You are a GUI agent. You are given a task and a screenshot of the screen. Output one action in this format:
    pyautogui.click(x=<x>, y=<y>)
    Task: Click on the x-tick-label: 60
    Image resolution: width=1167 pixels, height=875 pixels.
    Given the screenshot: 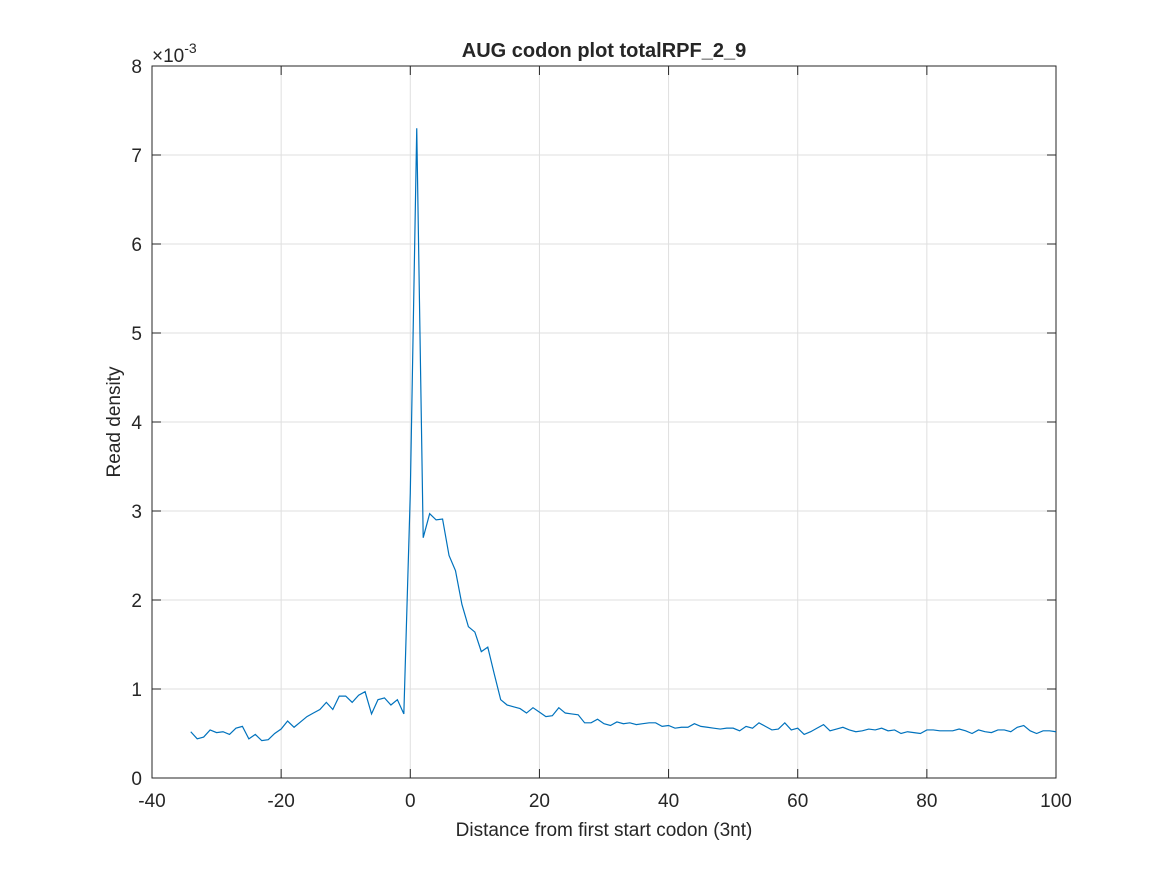 What is the action you would take?
    pyautogui.click(x=797, y=801)
    